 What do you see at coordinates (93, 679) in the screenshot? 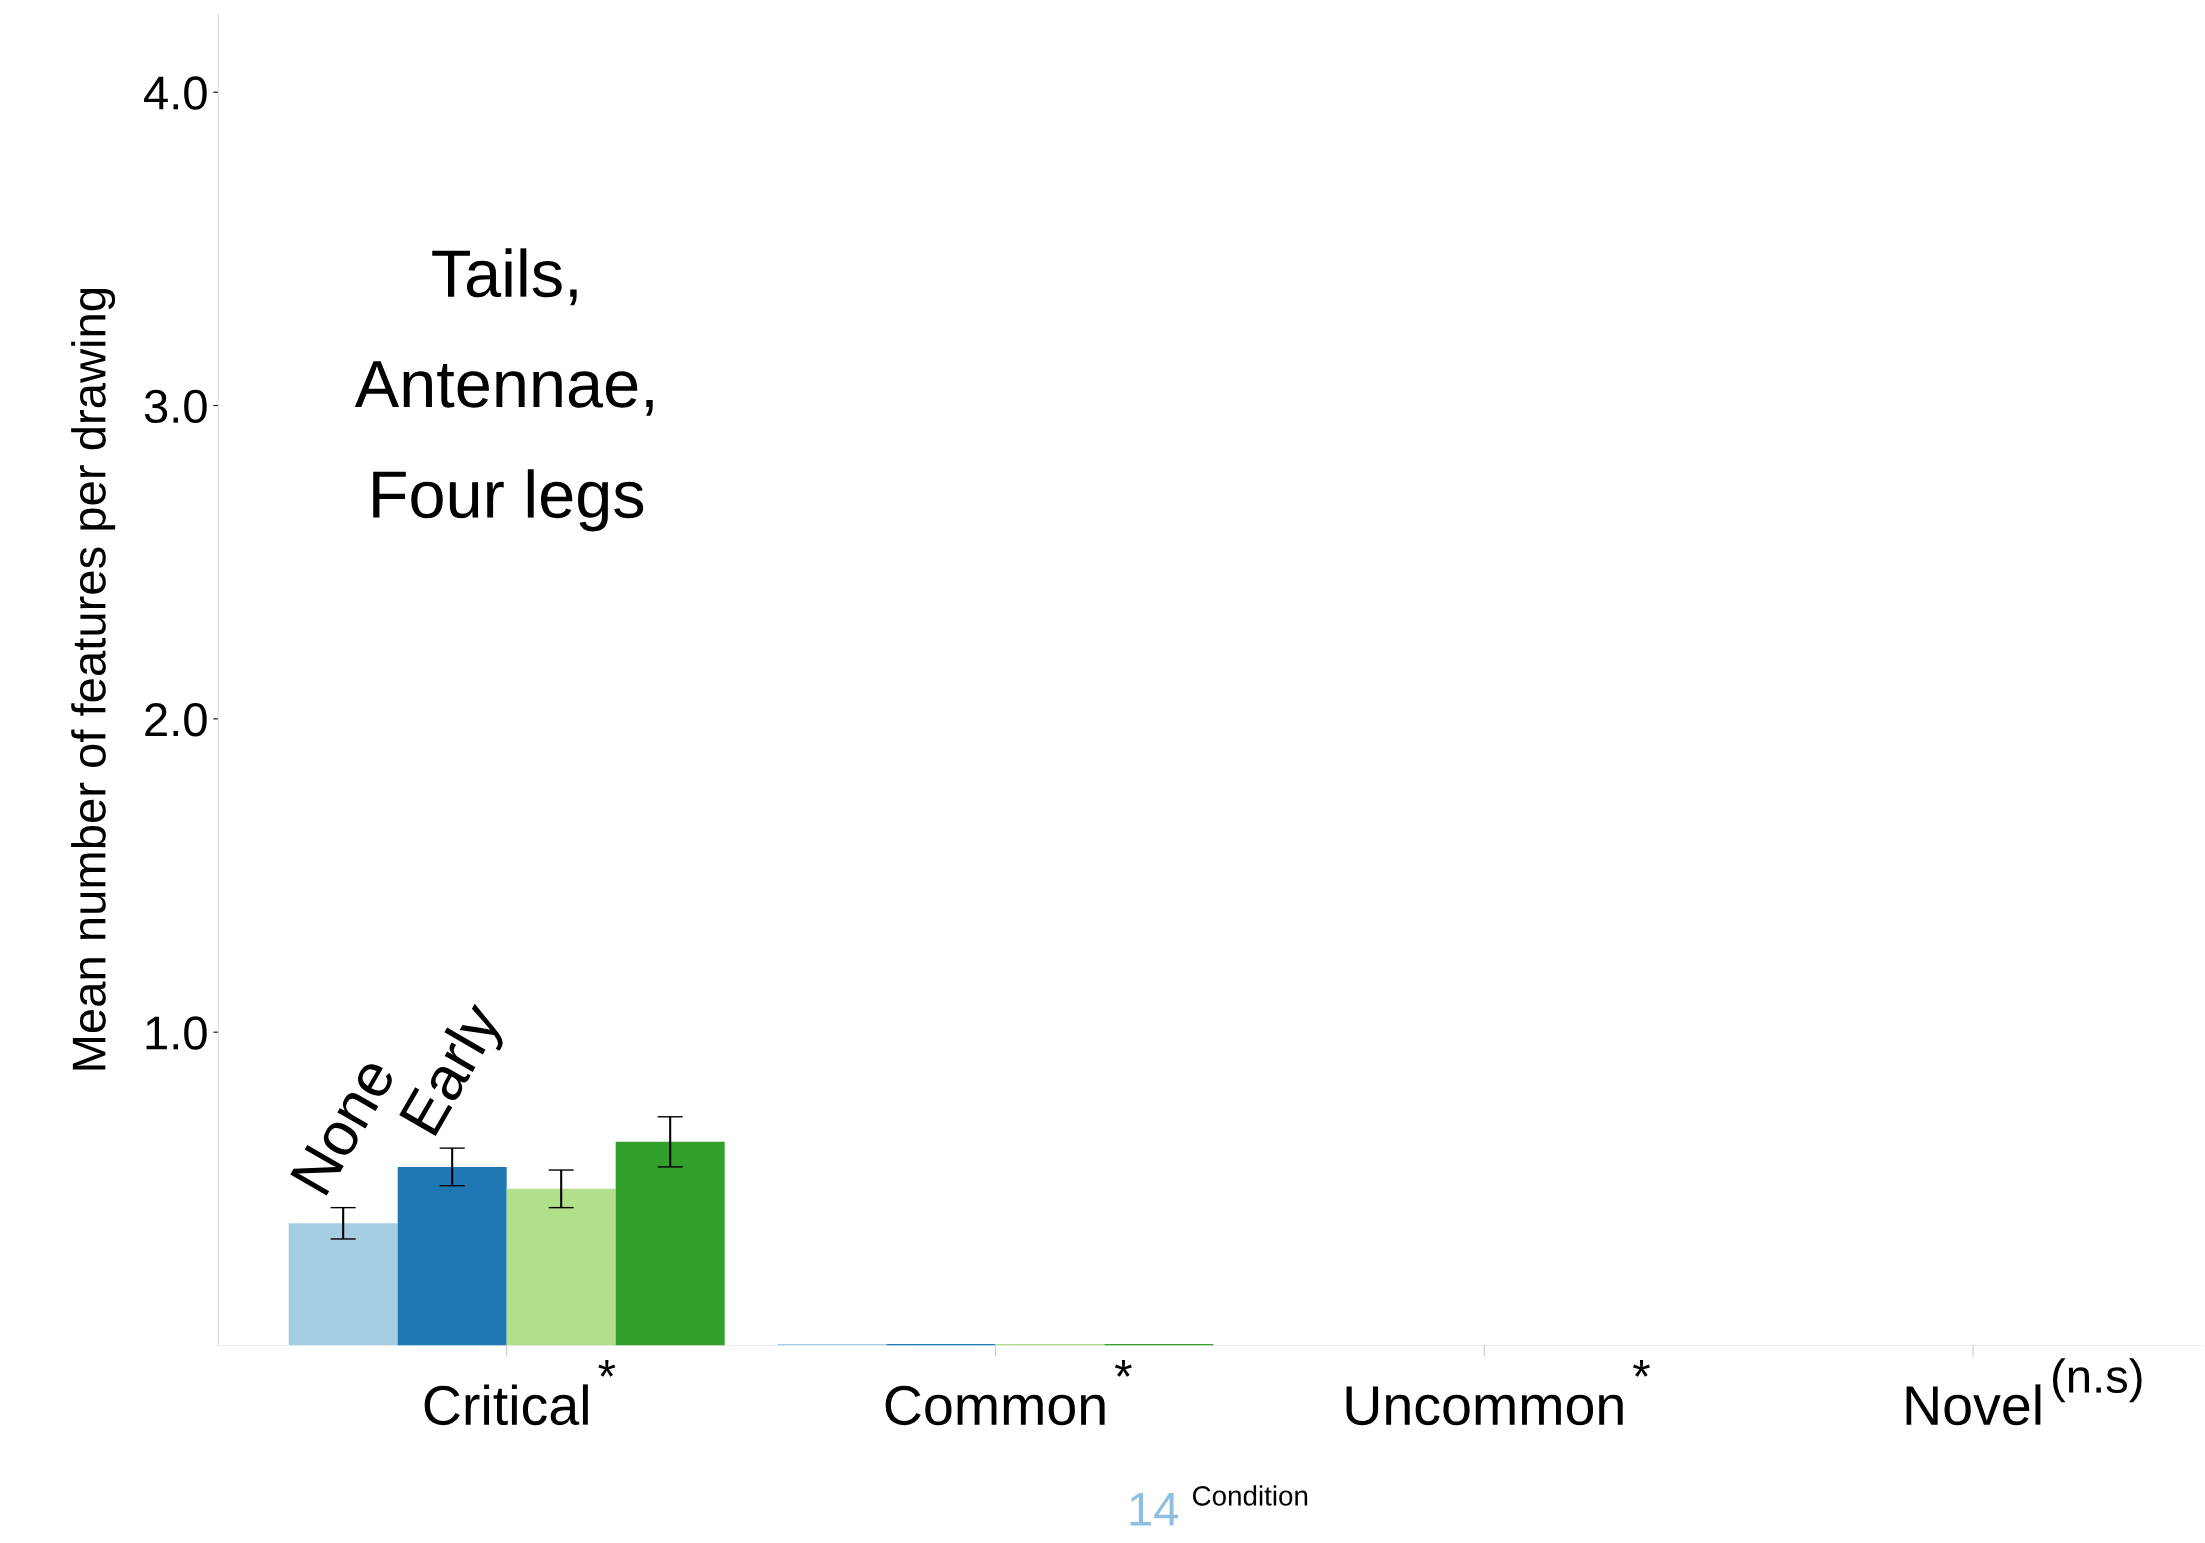
I see `y-axis-title: Mean number of features per drawing` at bounding box center [93, 679].